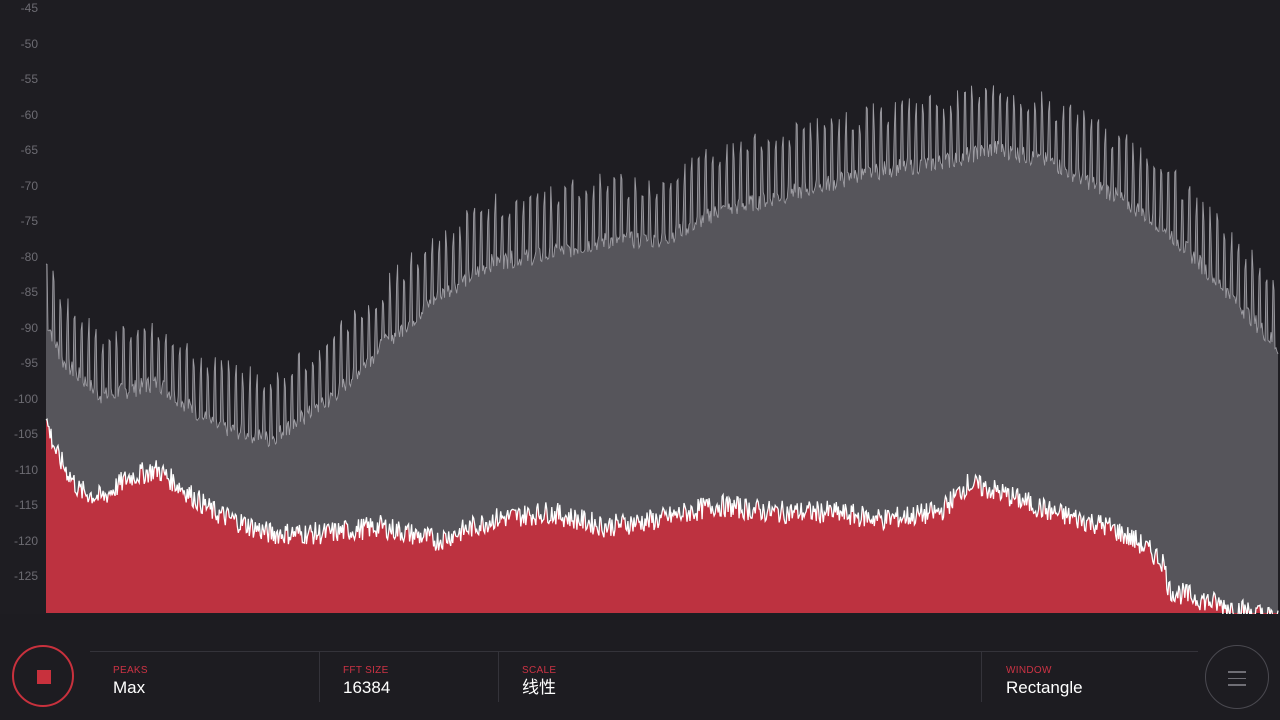 The image size is (1280, 720). I want to click on y-tick-label: -90, so click(29, 327).